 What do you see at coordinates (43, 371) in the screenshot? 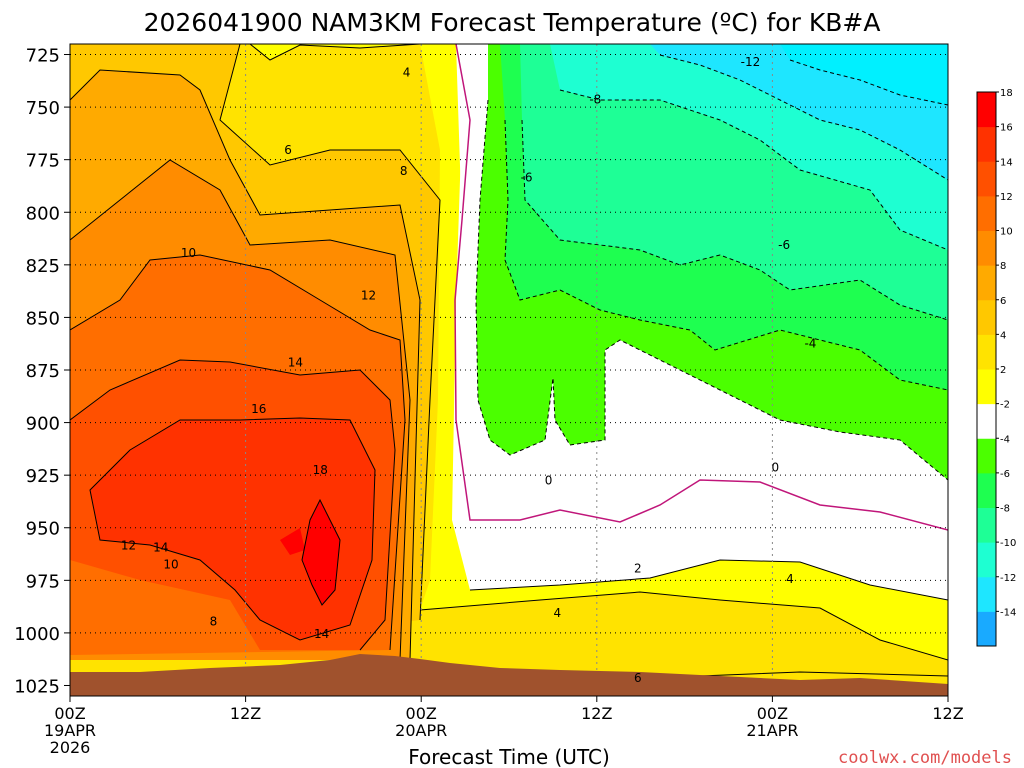
I see `y-tick-label: 875` at bounding box center [43, 371].